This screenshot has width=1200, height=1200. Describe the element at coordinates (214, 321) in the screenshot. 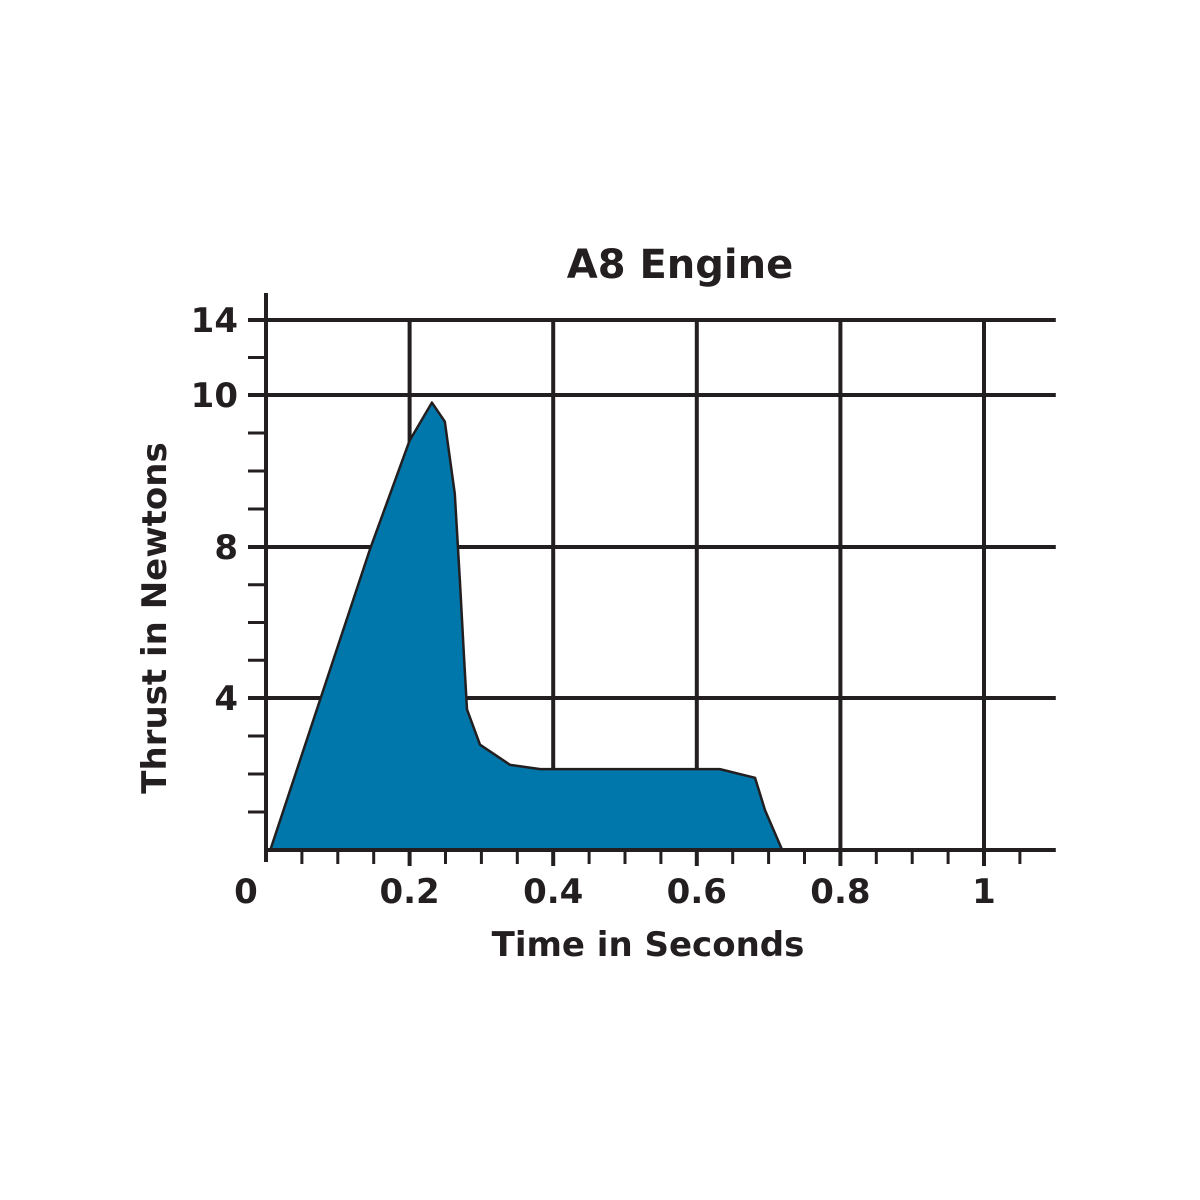

I see `y-tick-label: 14` at that location.